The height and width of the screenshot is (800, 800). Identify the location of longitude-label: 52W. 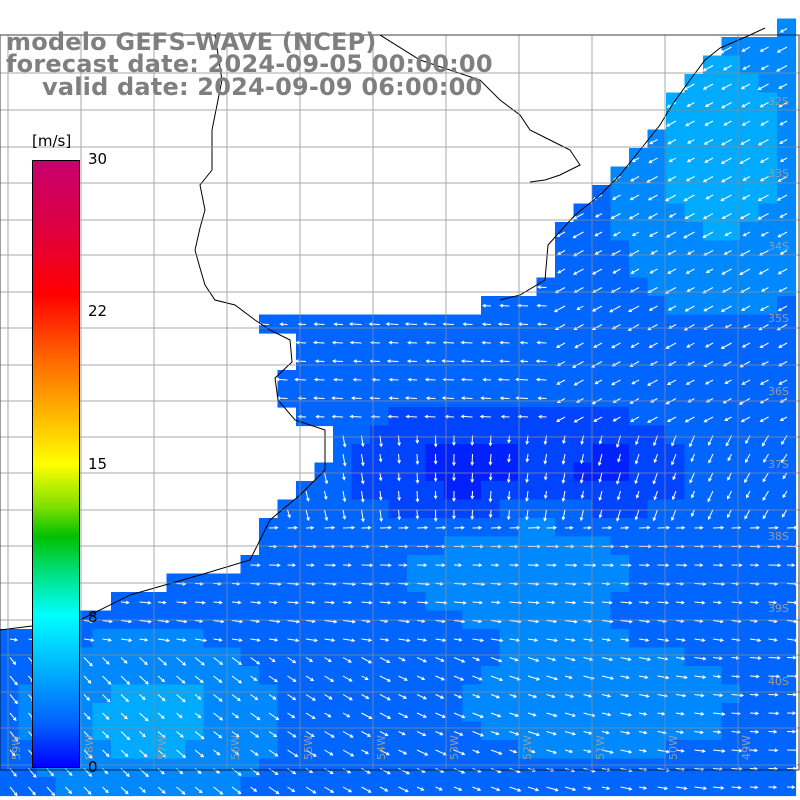
(527, 747).